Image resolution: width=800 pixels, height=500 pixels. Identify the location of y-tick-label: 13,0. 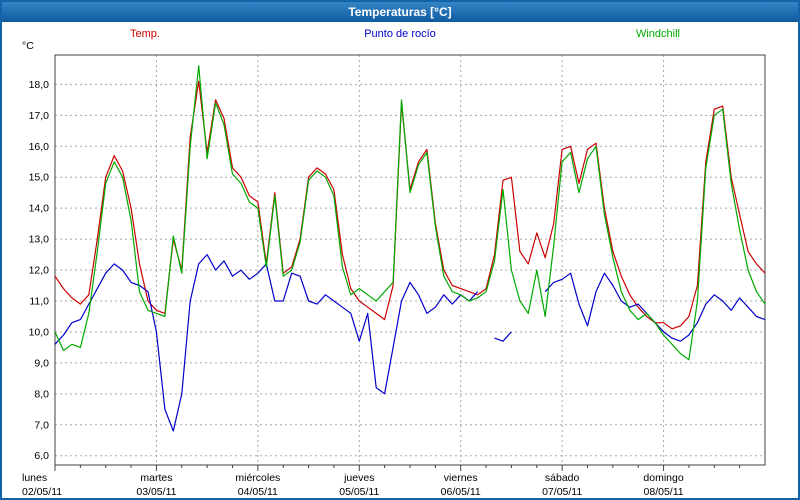
(39, 240).